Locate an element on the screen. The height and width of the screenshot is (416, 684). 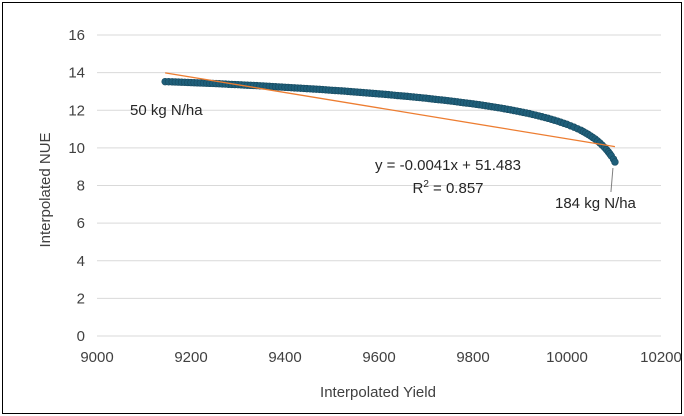
x-axis-title: Interpolated Yield is located at coordinates (378, 392).